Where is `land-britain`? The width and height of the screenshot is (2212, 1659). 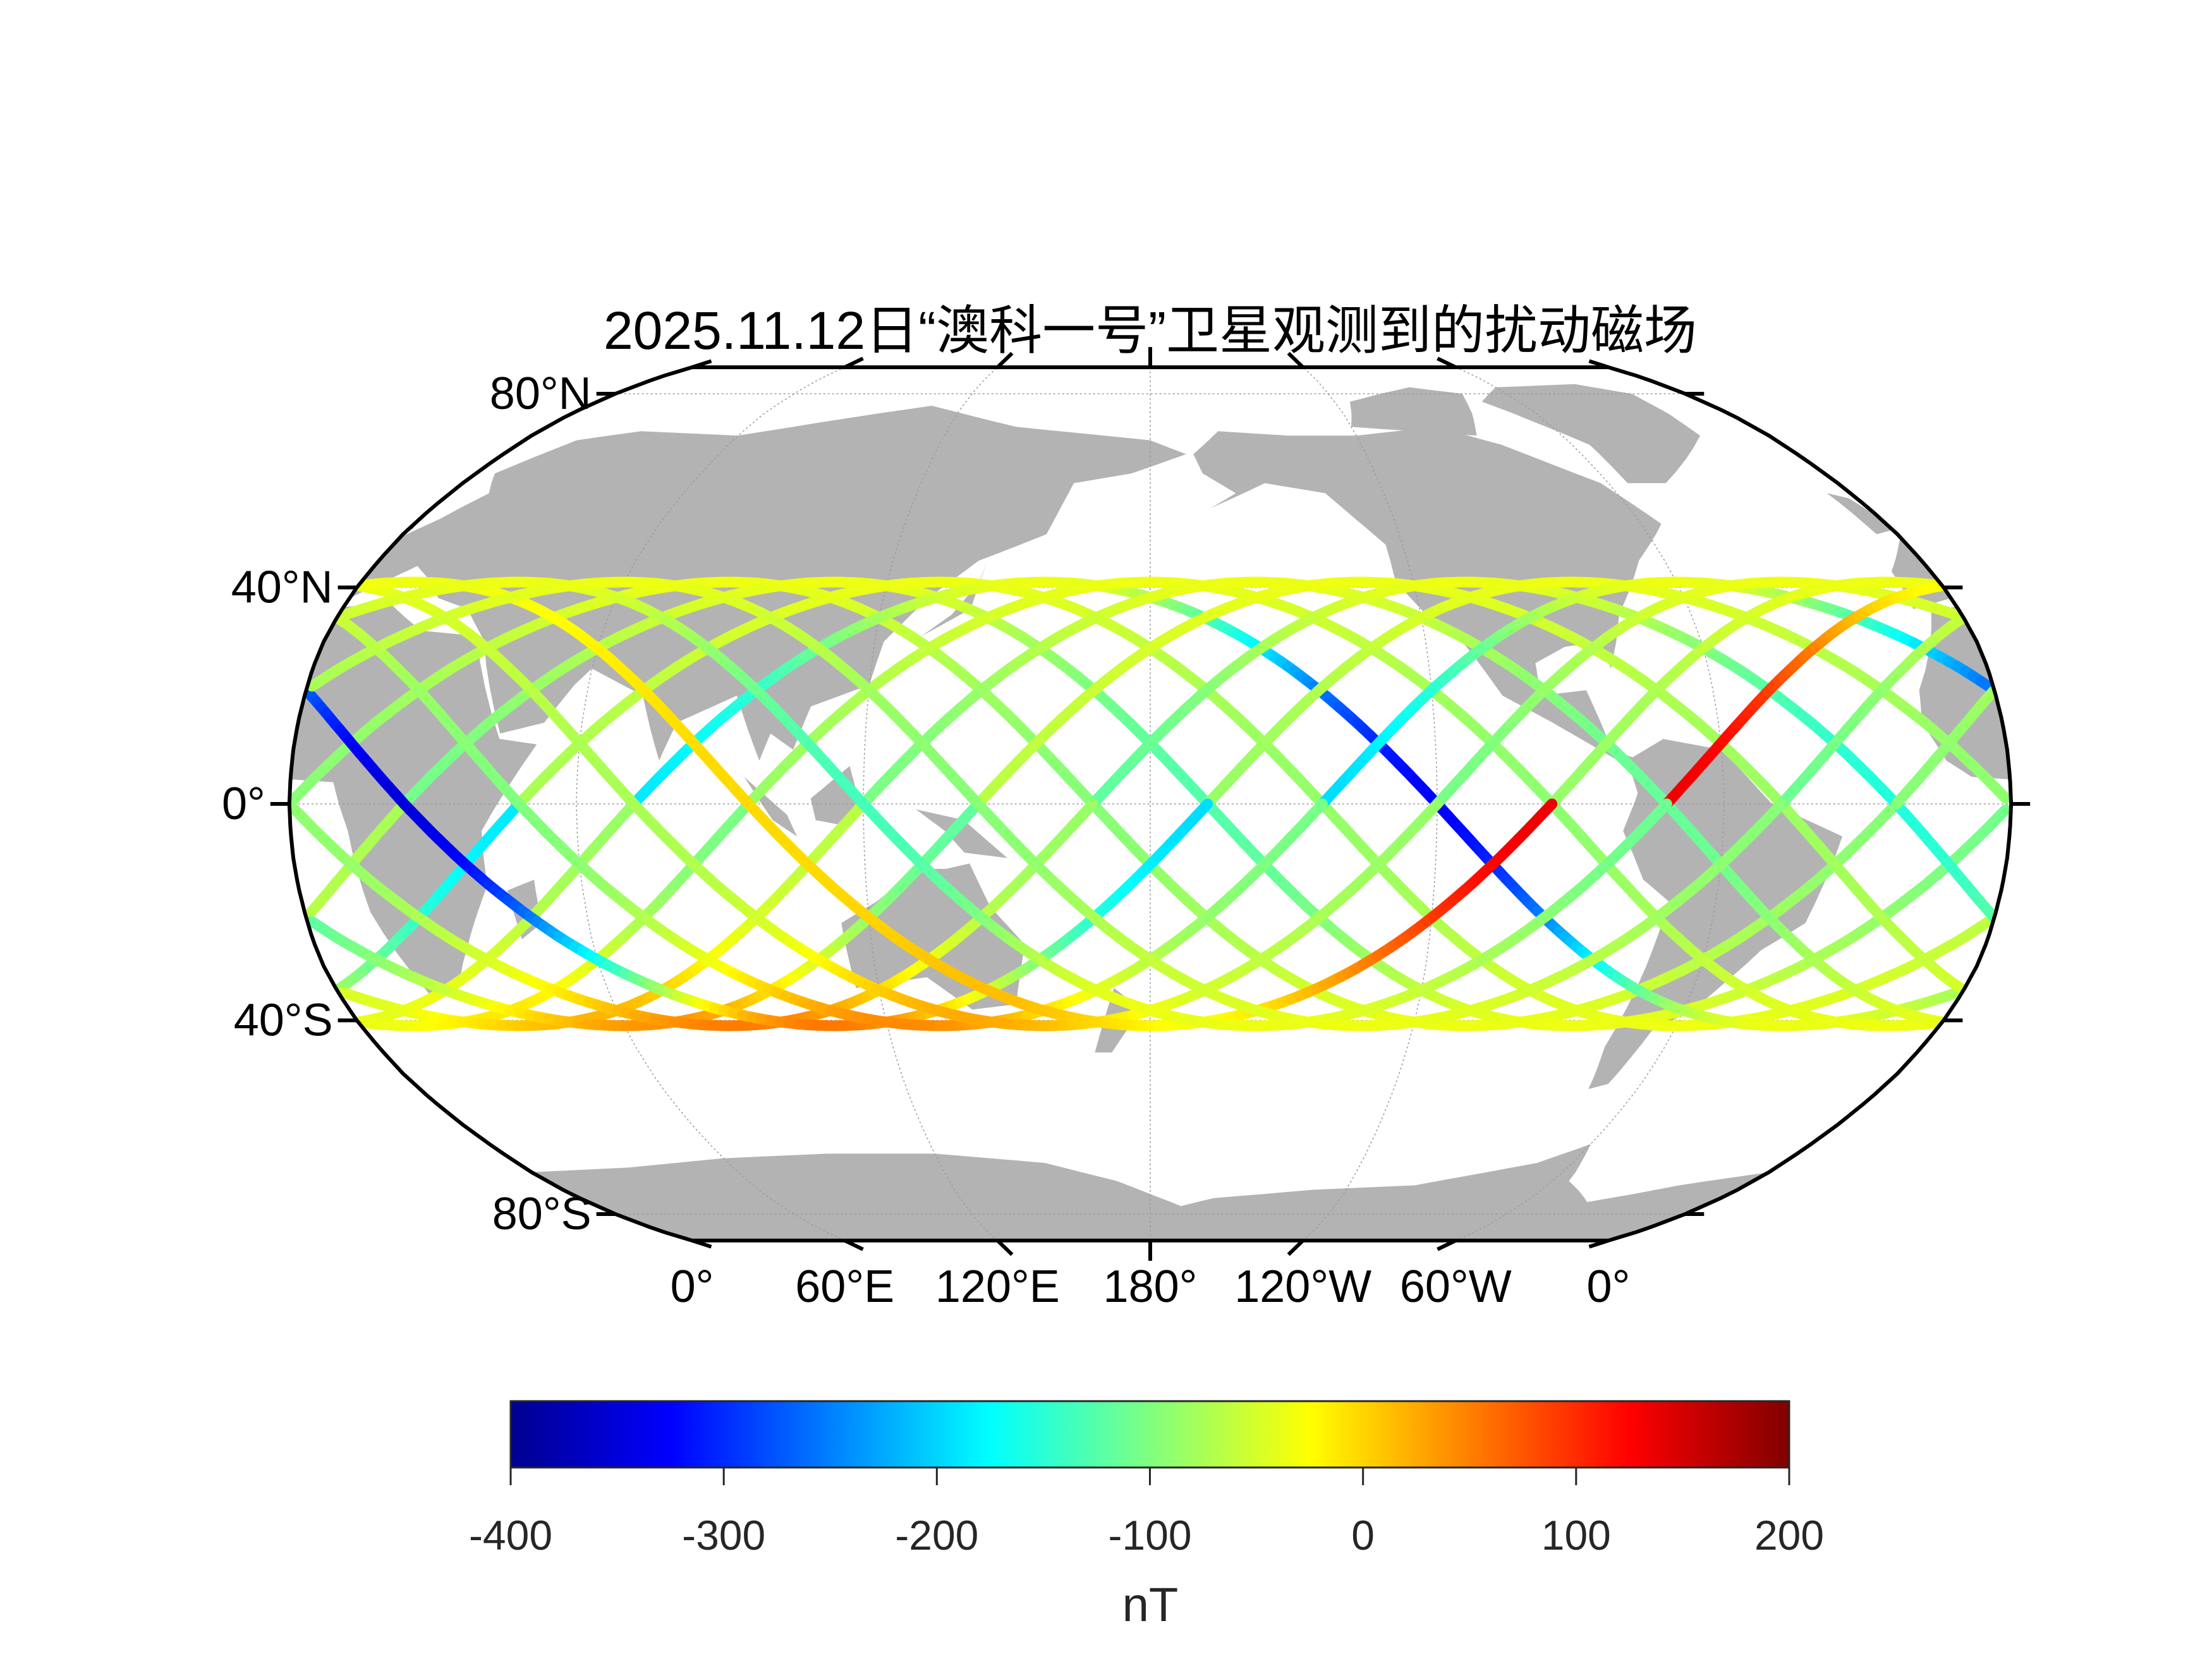 land-britain is located at coordinates (1861, 514).